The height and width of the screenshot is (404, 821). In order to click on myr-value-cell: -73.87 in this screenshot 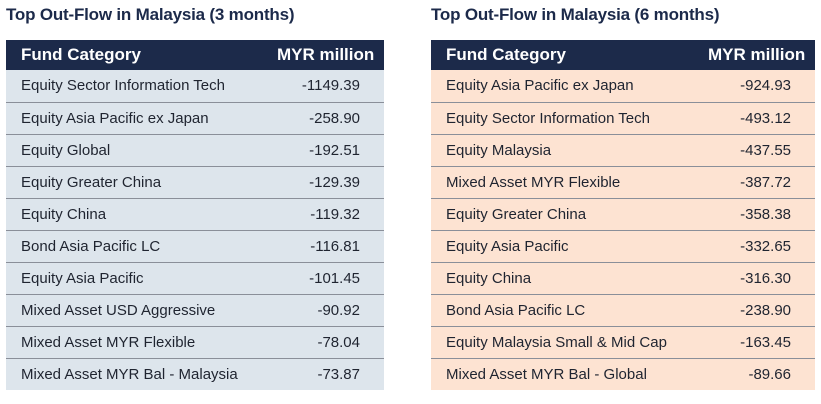, I will do `click(330, 374)`.